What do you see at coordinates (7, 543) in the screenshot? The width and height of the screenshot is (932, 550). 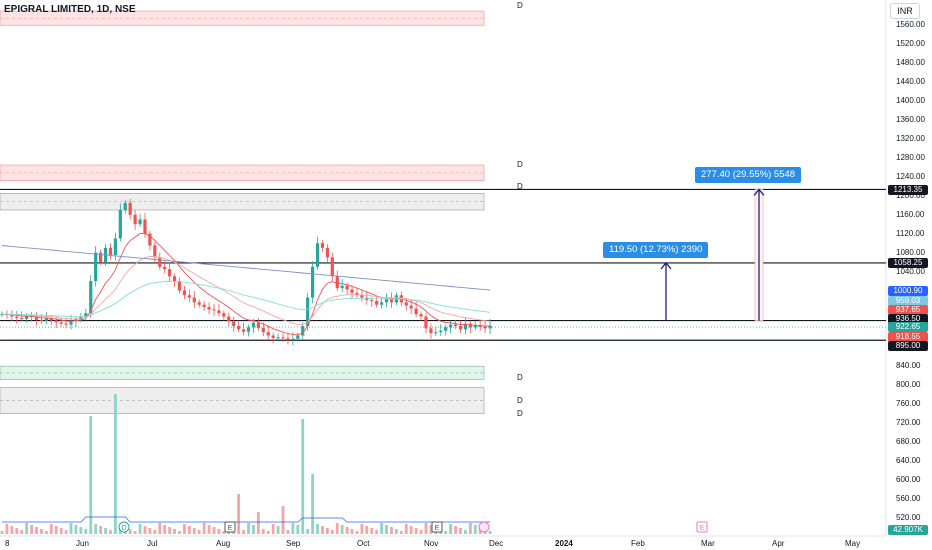 I see `time-axis-label: 8` at bounding box center [7, 543].